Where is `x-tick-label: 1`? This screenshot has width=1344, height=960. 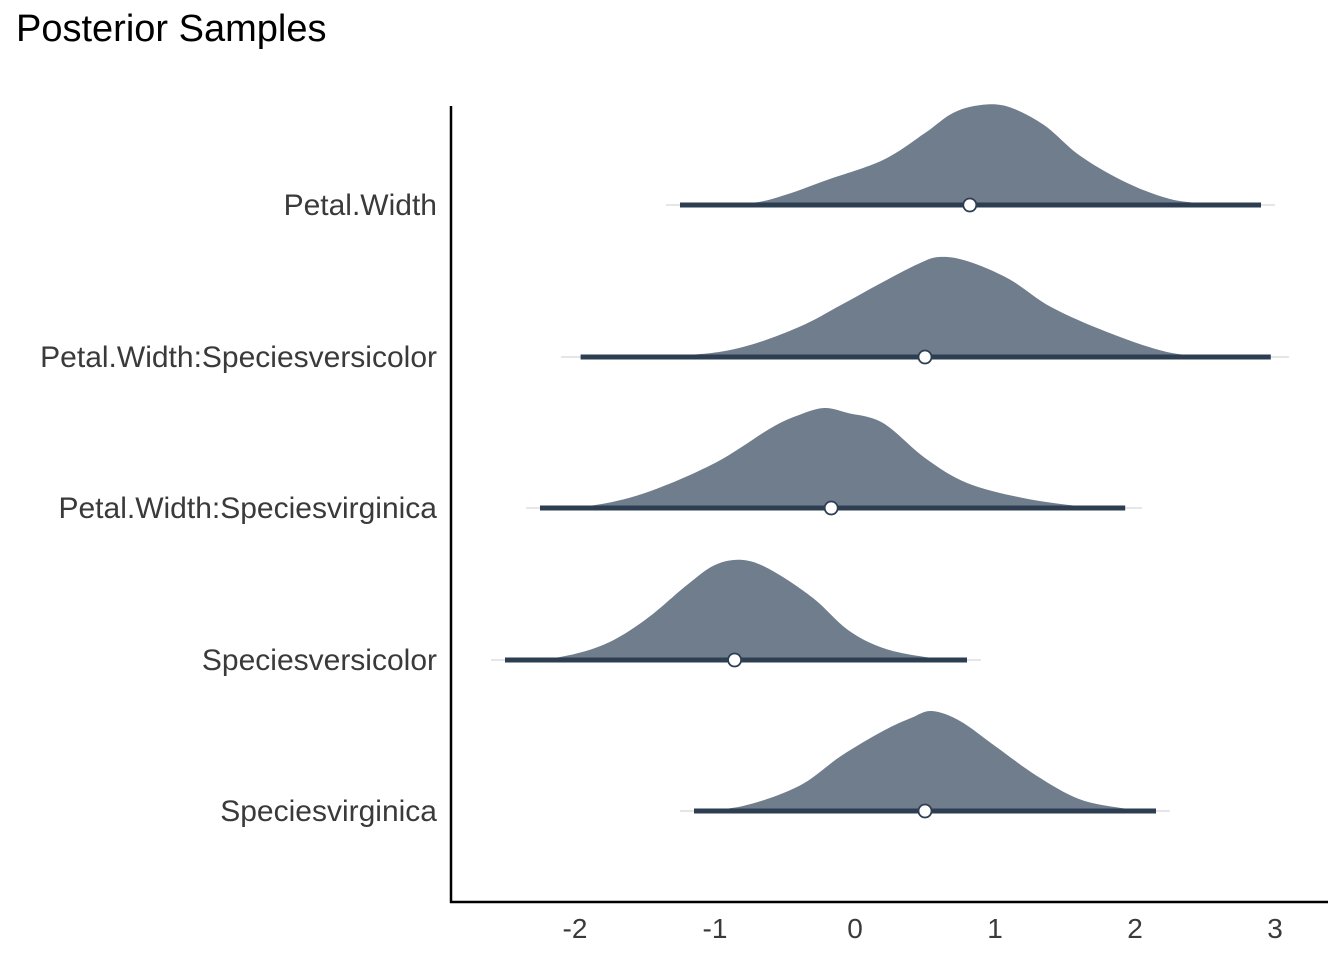
x-tick-label: 1 is located at coordinates (995, 928).